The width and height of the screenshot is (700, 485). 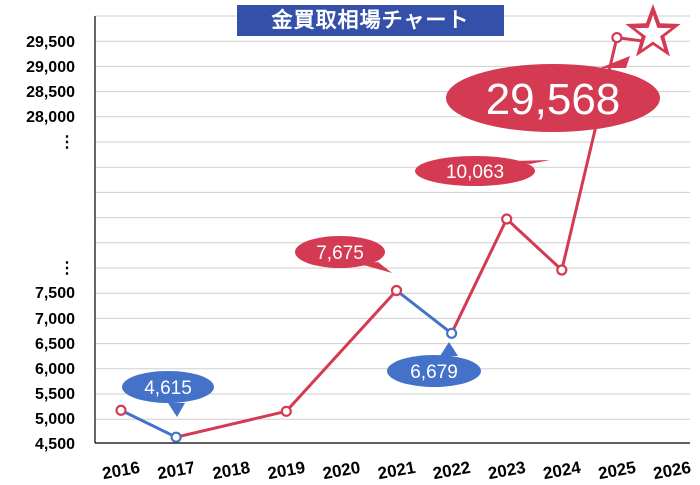 I want to click on y-tick-label: 5,500, so click(x=55, y=394).